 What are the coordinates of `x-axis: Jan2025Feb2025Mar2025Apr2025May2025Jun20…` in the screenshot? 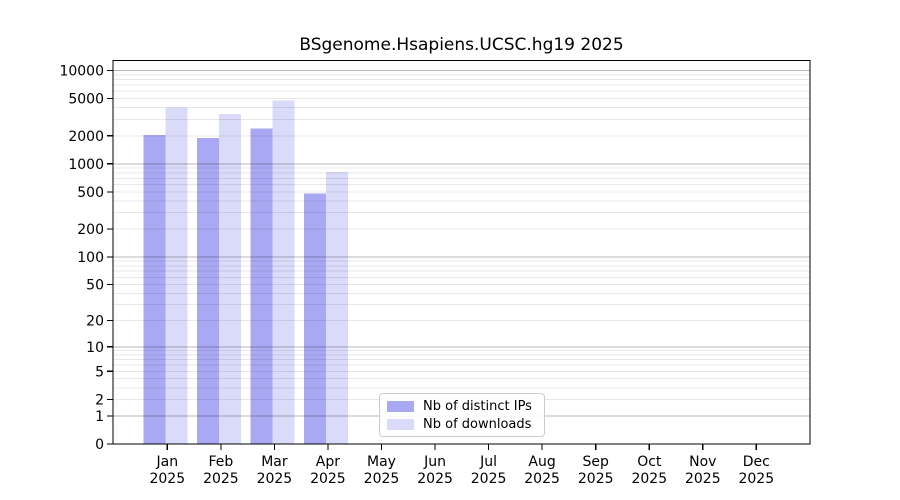 It's located at (461, 465).